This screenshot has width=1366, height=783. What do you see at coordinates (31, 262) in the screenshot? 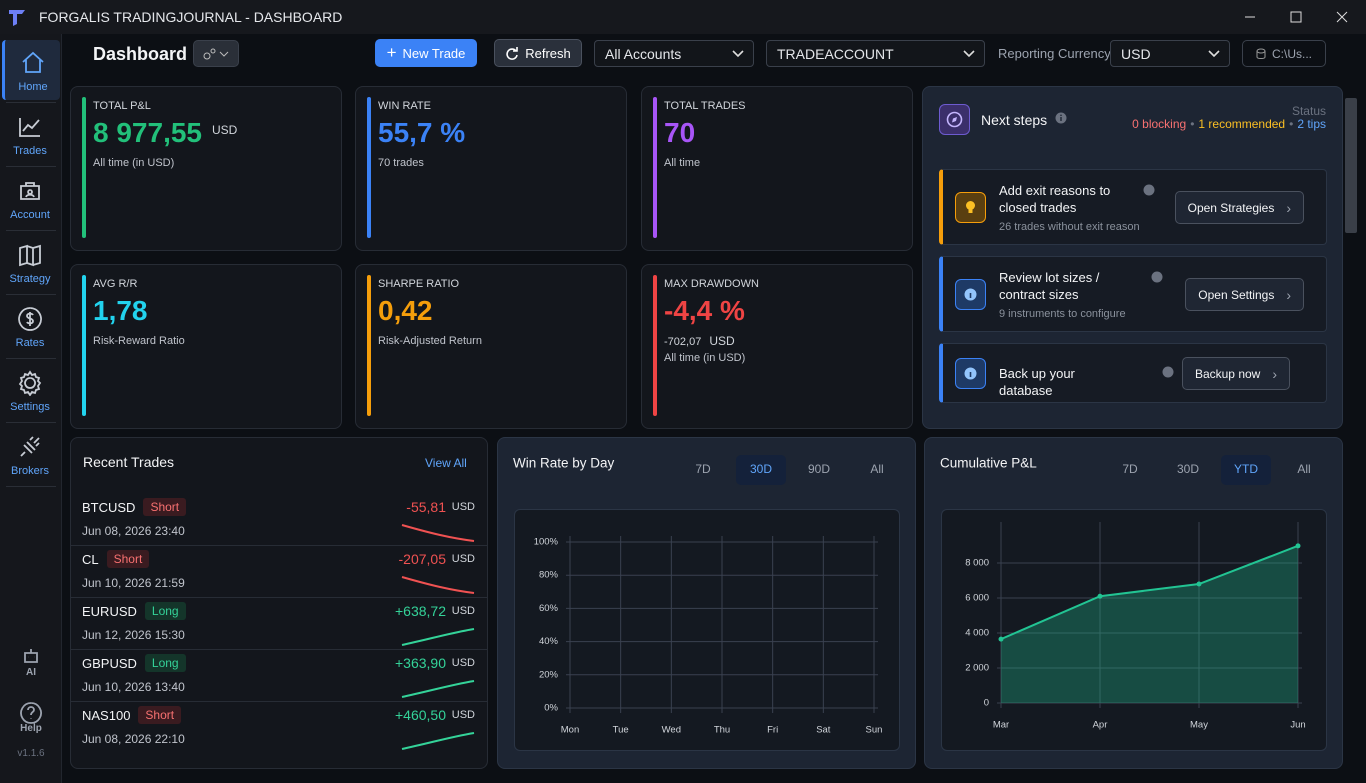
I see `nav-item: Strategy` at bounding box center [31, 262].